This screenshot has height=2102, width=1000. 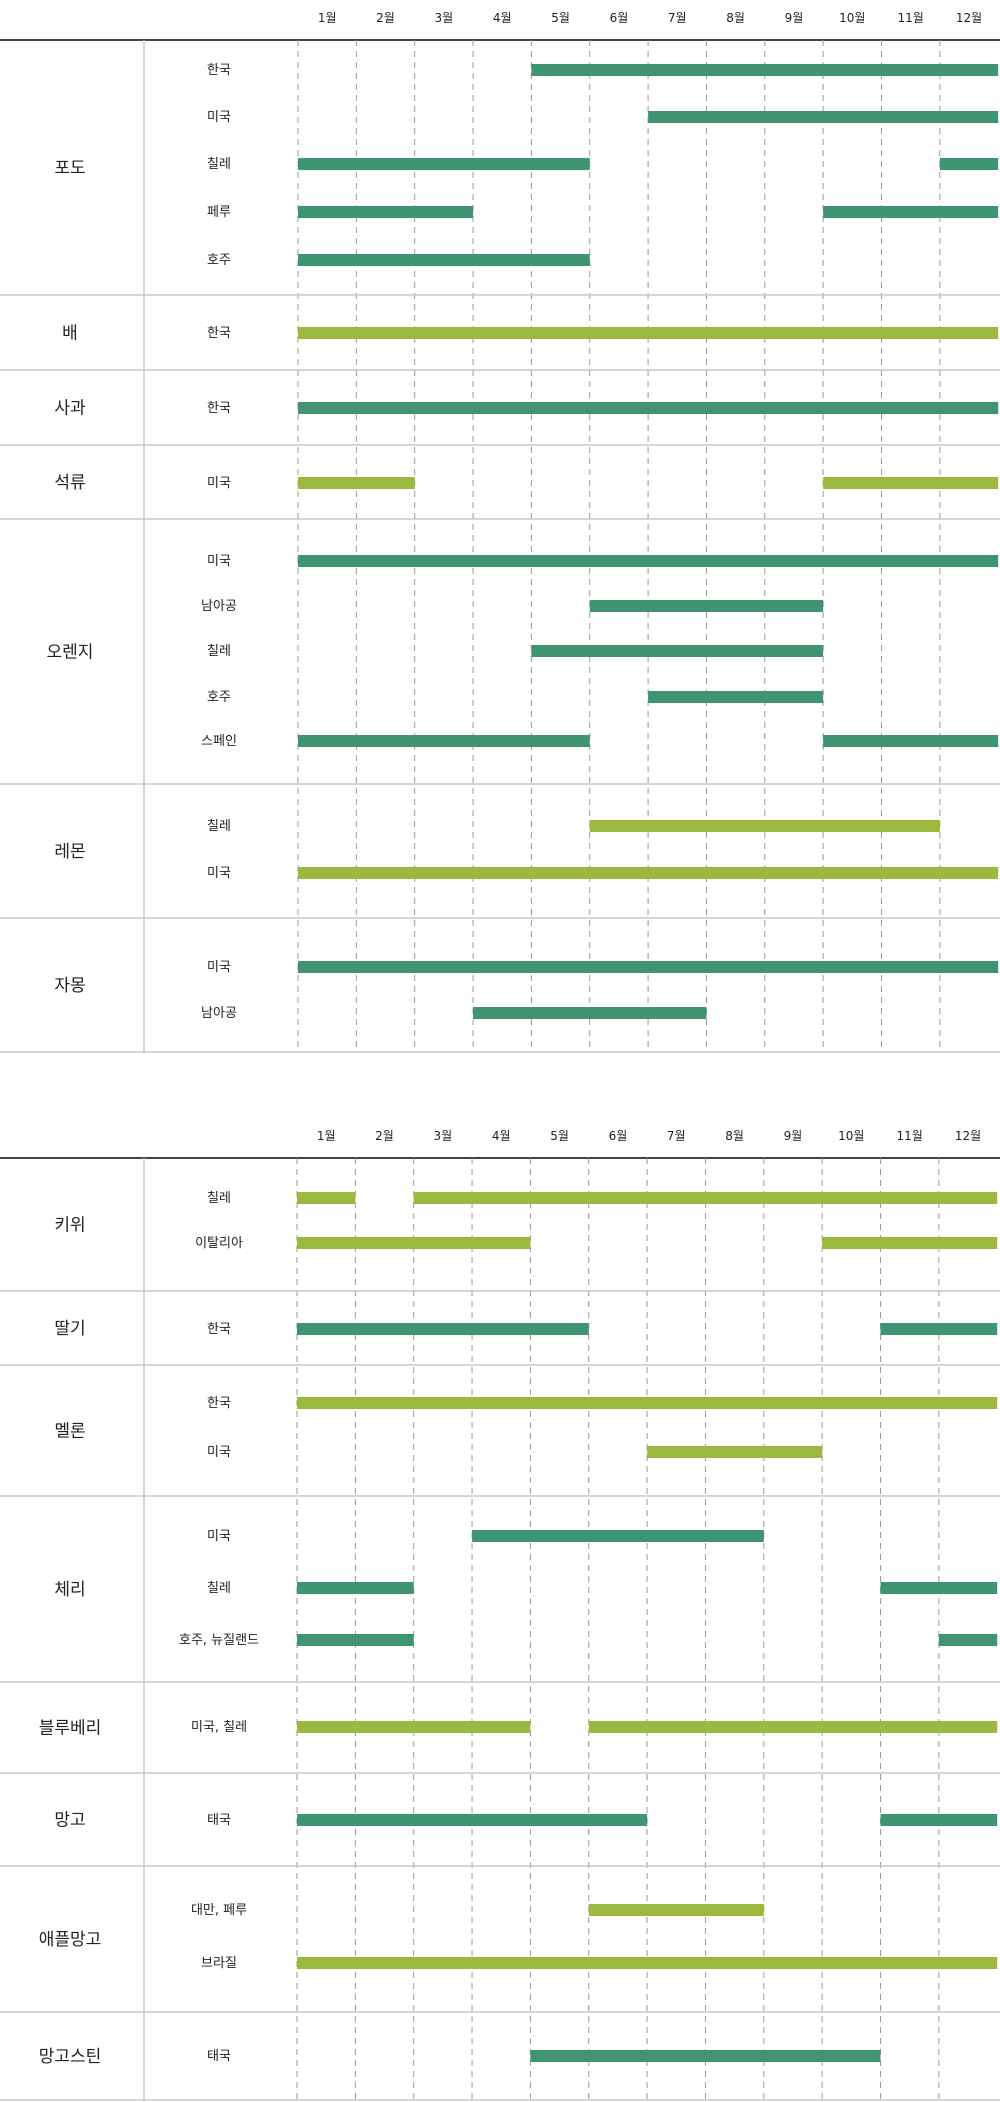 I want to click on fruit-label: 오렌지, so click(x=70, y=653).